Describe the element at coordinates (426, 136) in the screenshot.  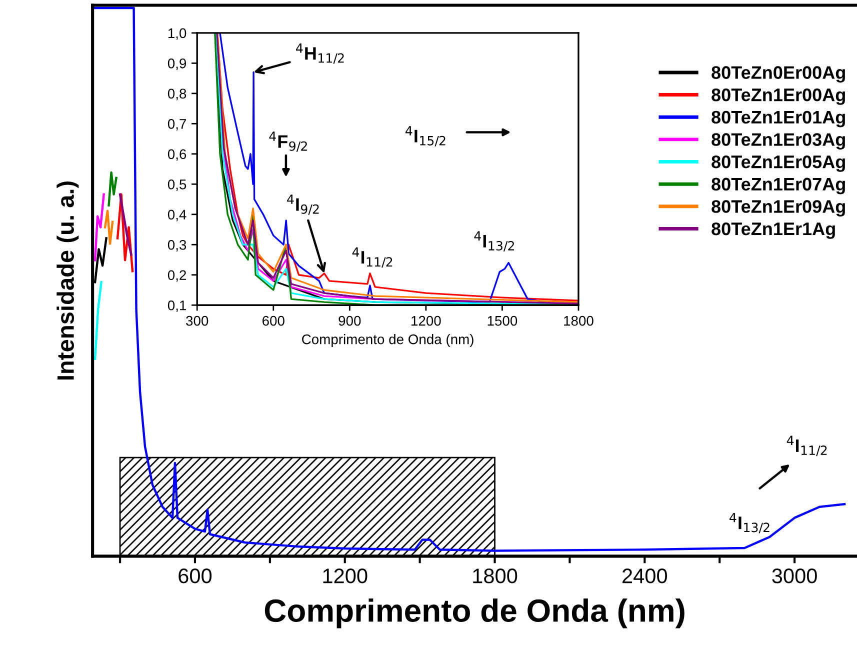
I see `annotation: $^{4}$I$_{15/2}$` at that location.